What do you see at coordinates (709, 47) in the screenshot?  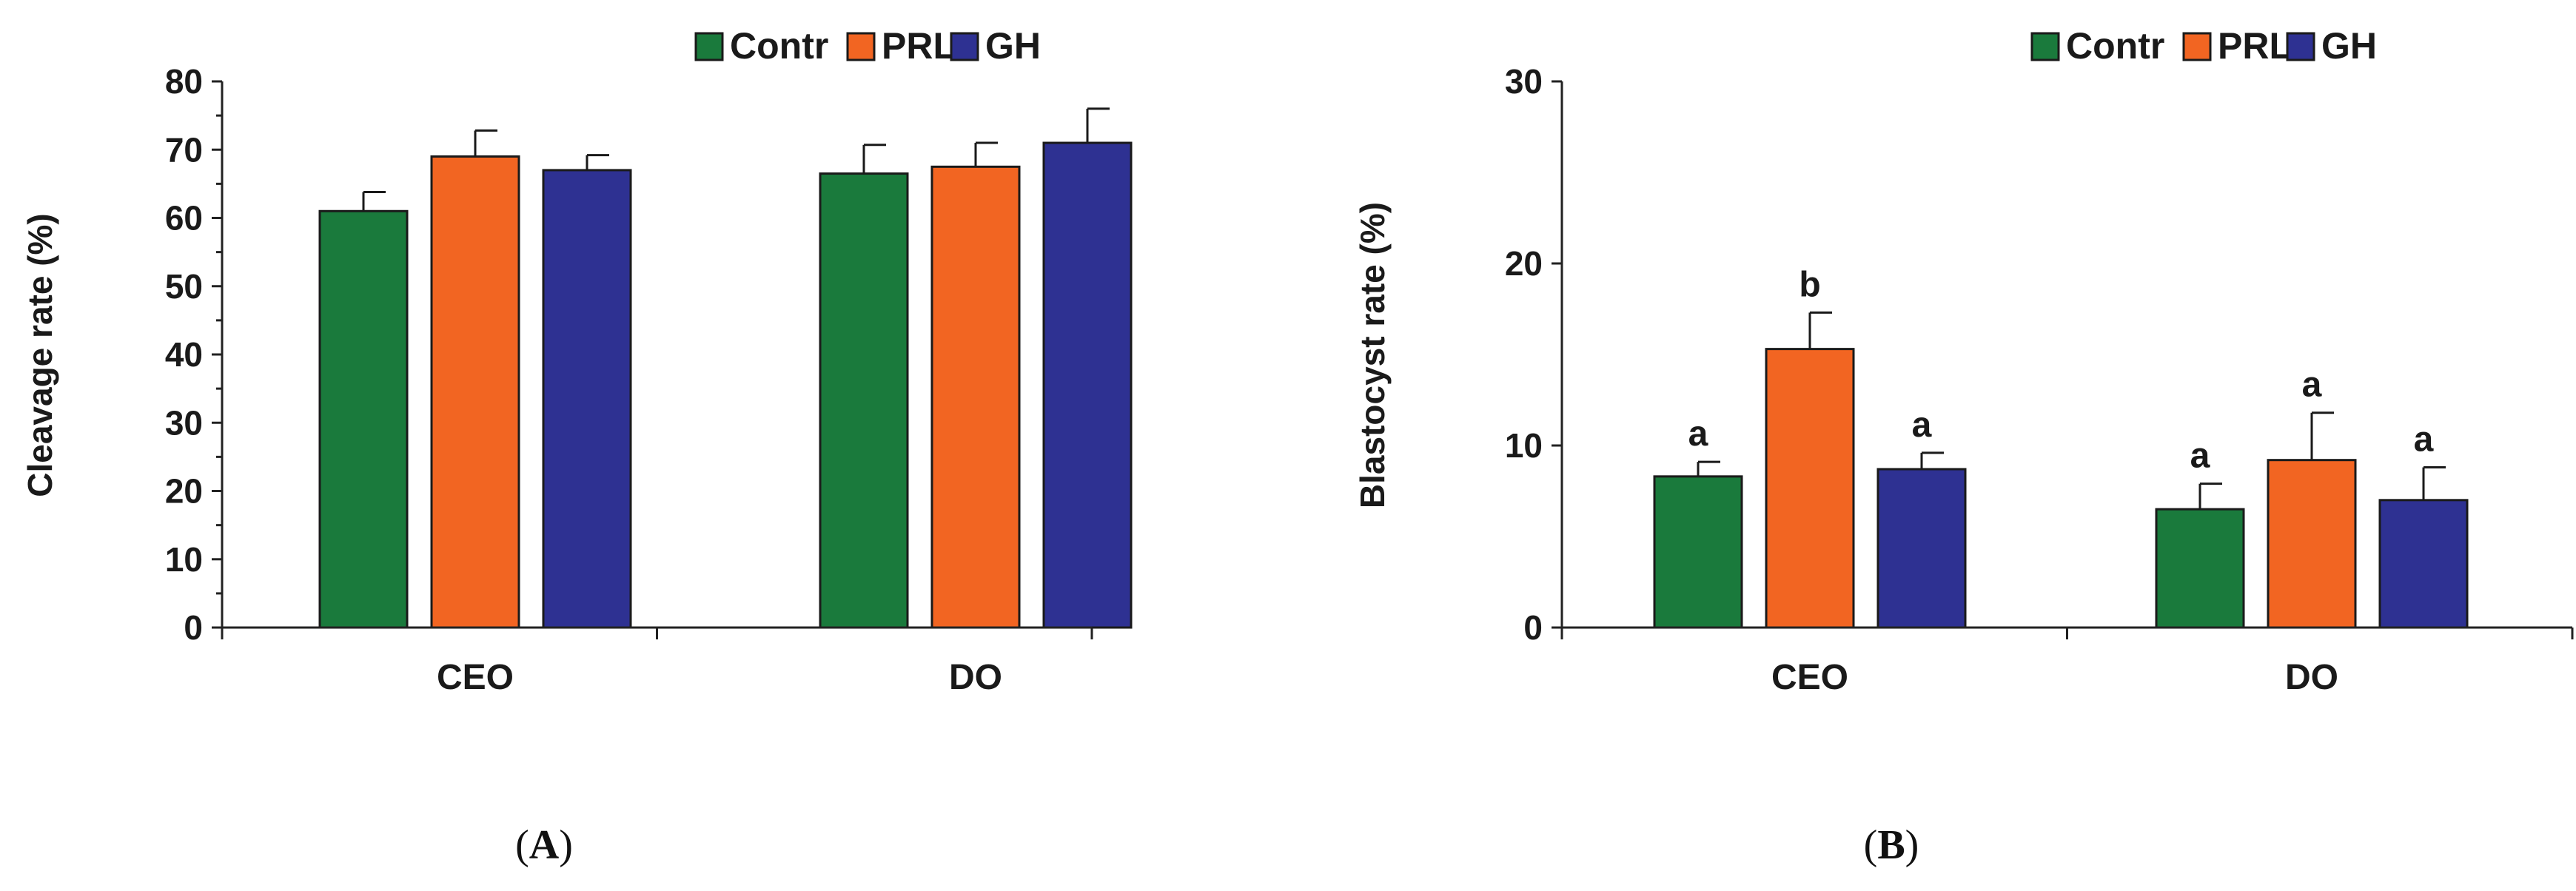 I see `legend-swatch-a-contr` at bounding box center [709, 47].